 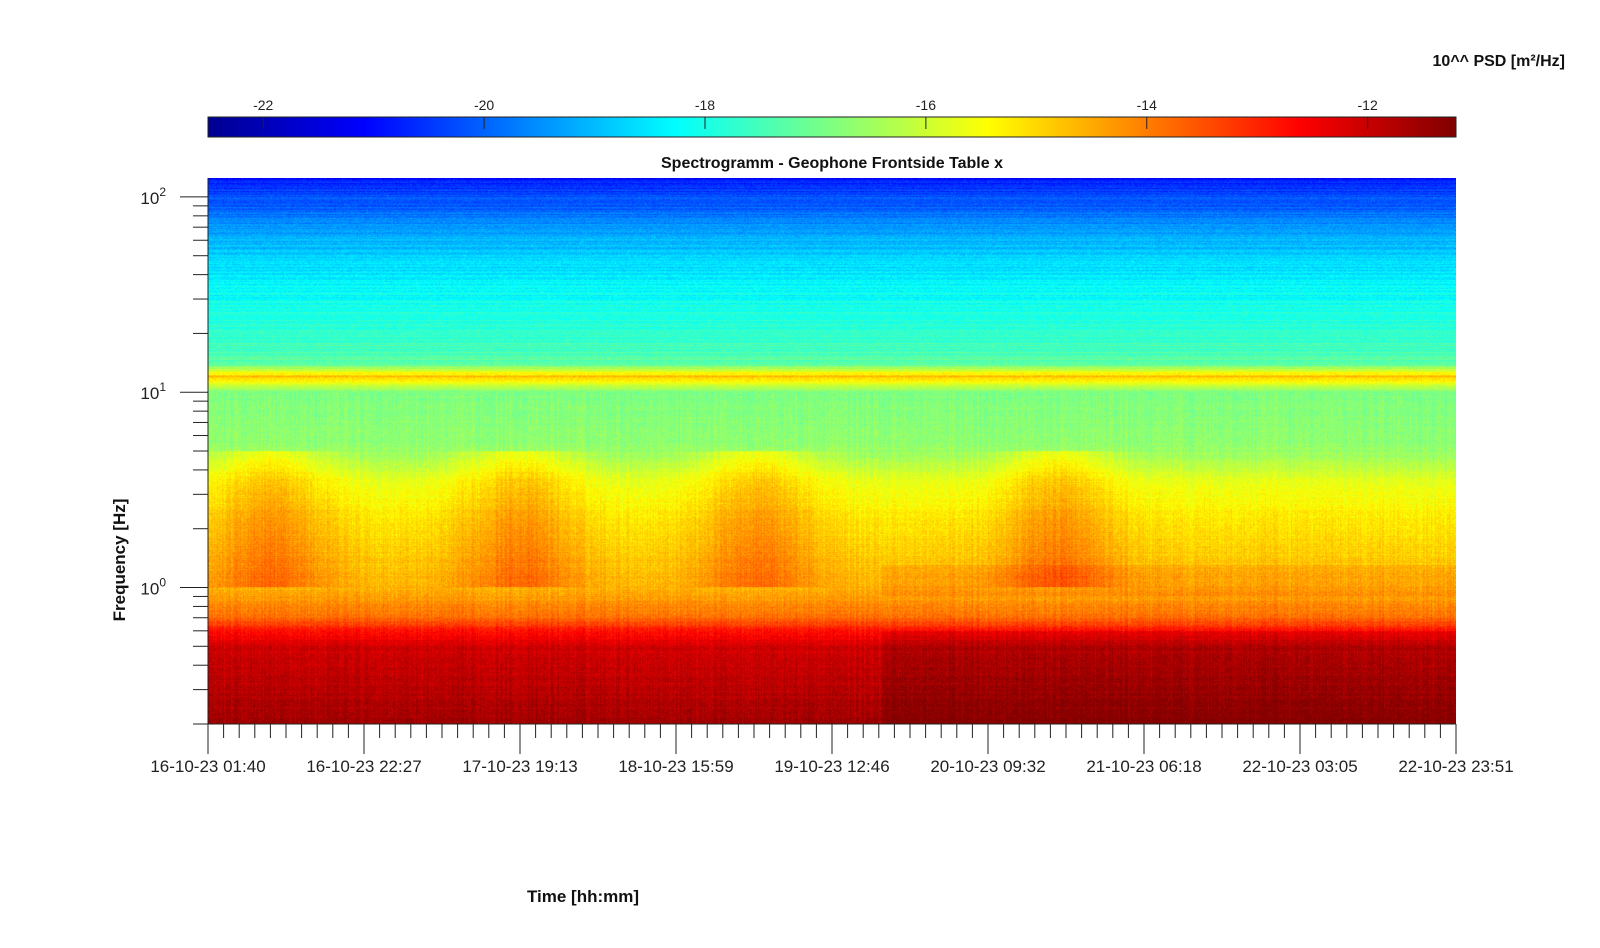 I want to click on y-tick-exponent: 1, so click(x=162, y=387).